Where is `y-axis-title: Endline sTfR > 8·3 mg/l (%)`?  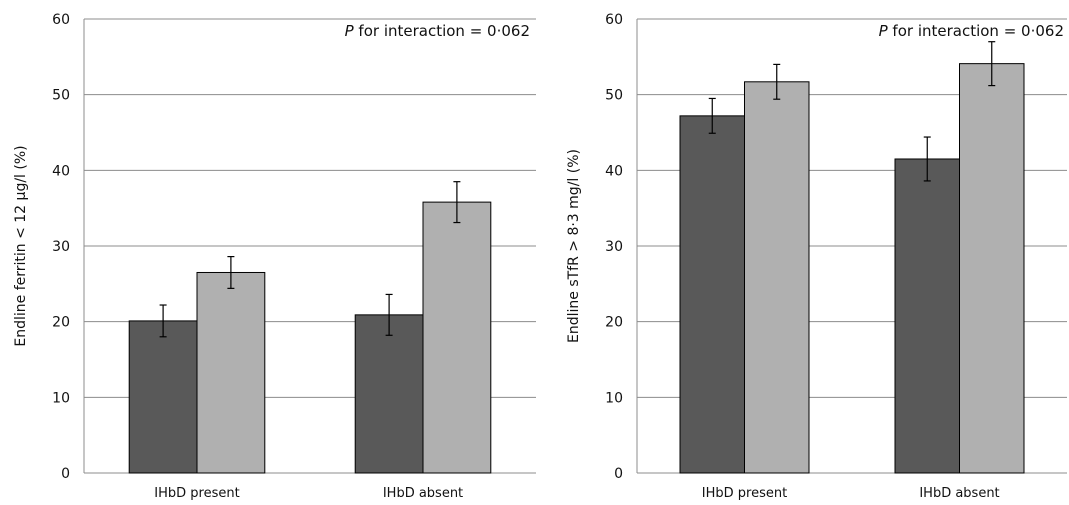 y-axis-title: Endline sTfR > 8·3 mg/l (%) is located at coordinates (574, 246).